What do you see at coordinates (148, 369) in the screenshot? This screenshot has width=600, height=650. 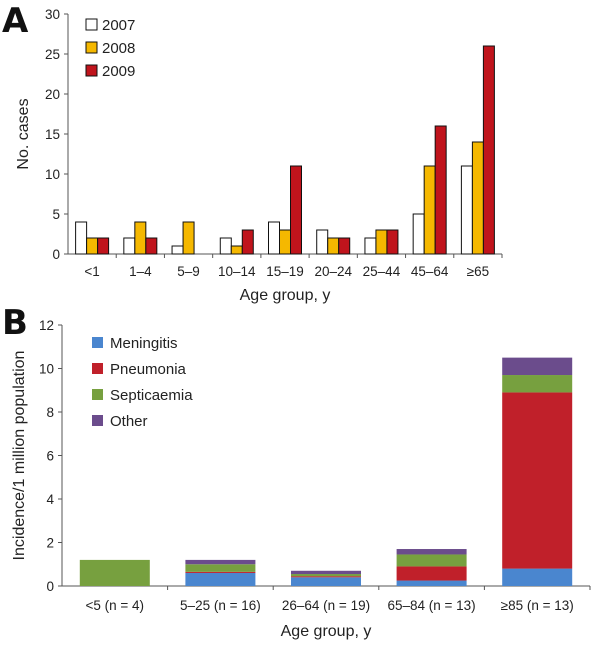 I see `legend-label-b-Pneumonia: Pneumonia` at bounding box center [148, 369].